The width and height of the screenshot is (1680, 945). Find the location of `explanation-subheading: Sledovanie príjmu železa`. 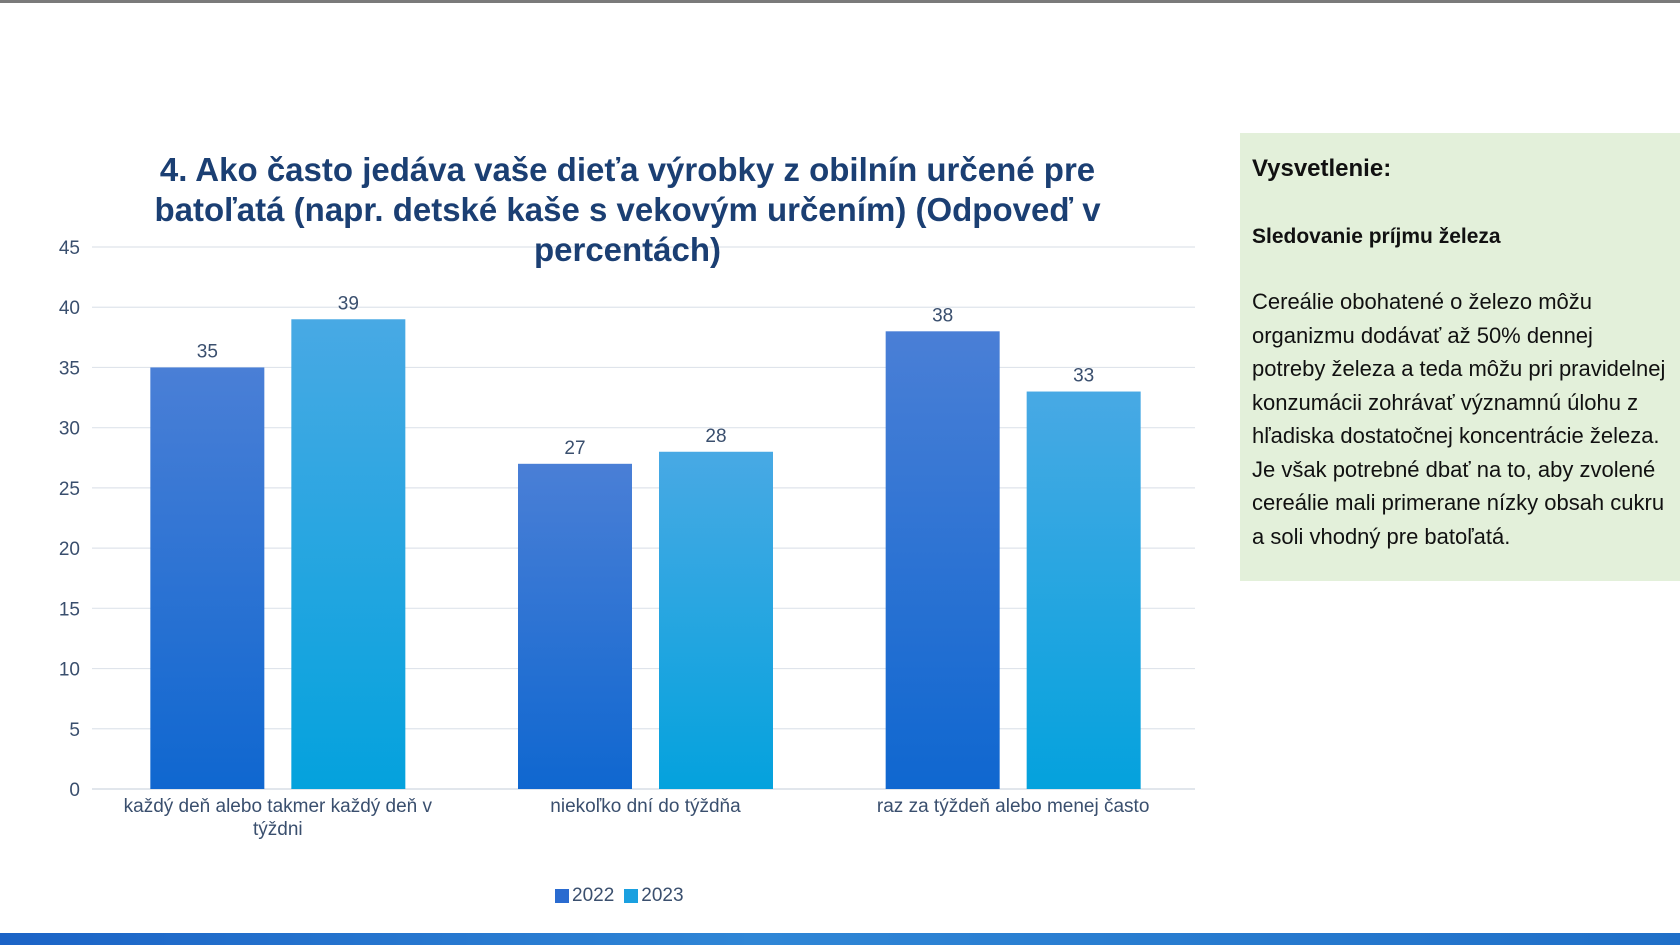

explanation-subheading: Sledovanie príjmu železa is located at coordinates (1376, 236).